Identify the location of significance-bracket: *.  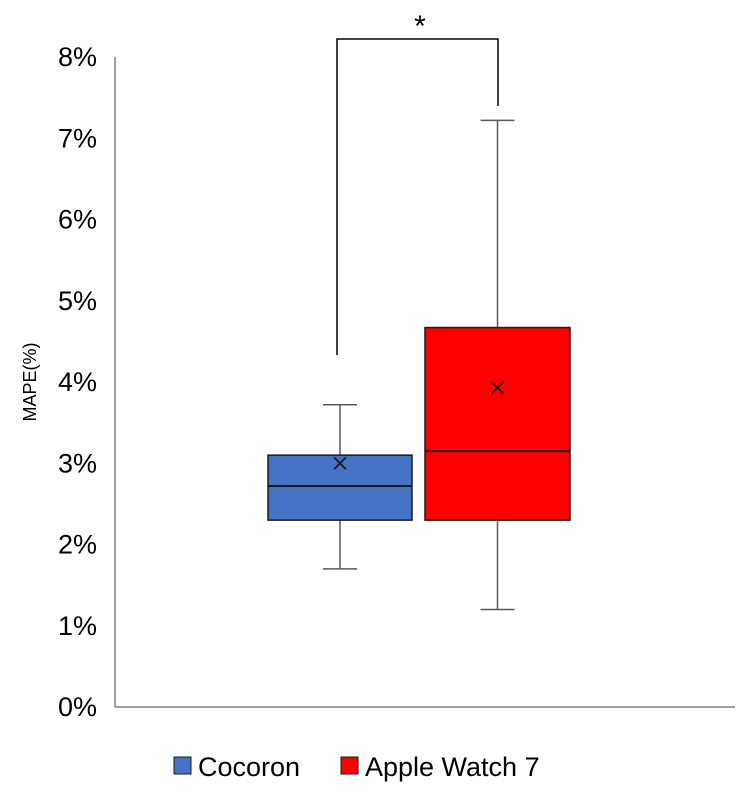
(417, 182).